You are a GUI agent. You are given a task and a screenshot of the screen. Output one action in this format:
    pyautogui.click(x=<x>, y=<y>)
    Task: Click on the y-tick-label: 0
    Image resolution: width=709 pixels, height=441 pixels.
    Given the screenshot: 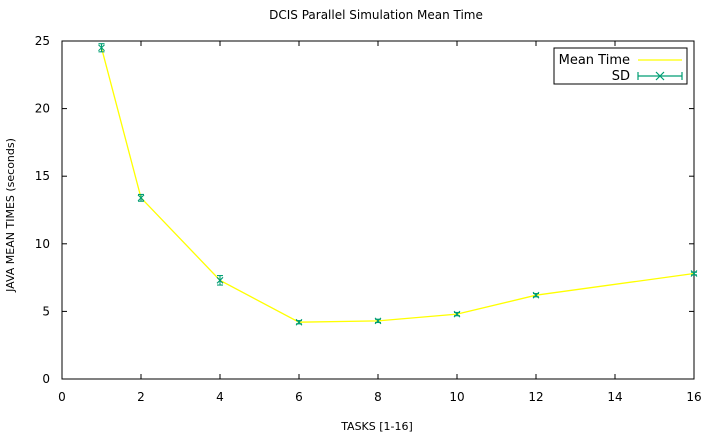 What is the action you would take?
    pyautogui.click(x=46, y=379)
    